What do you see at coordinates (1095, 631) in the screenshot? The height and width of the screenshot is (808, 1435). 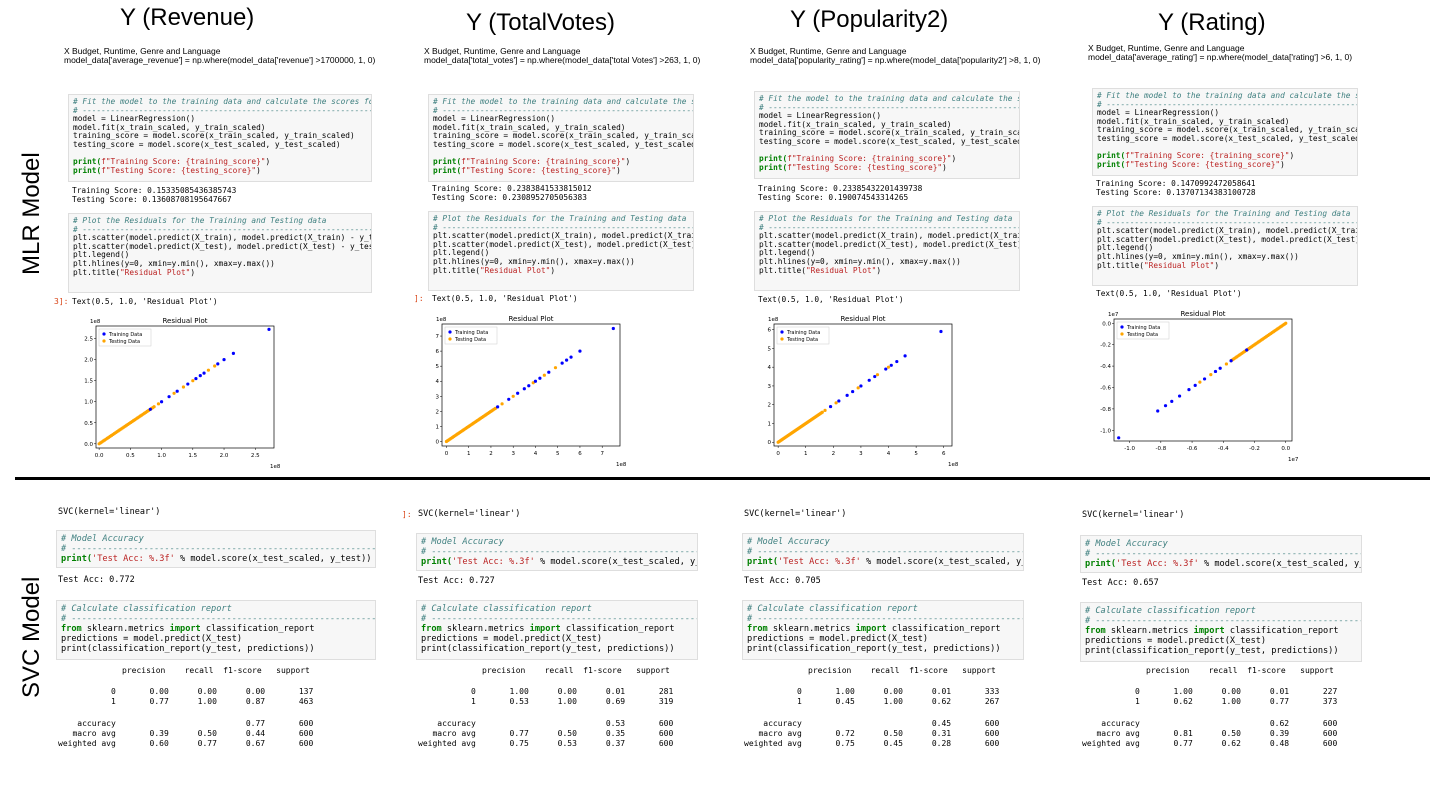 I see `code-token: from` at bounding box center [1095, 631].